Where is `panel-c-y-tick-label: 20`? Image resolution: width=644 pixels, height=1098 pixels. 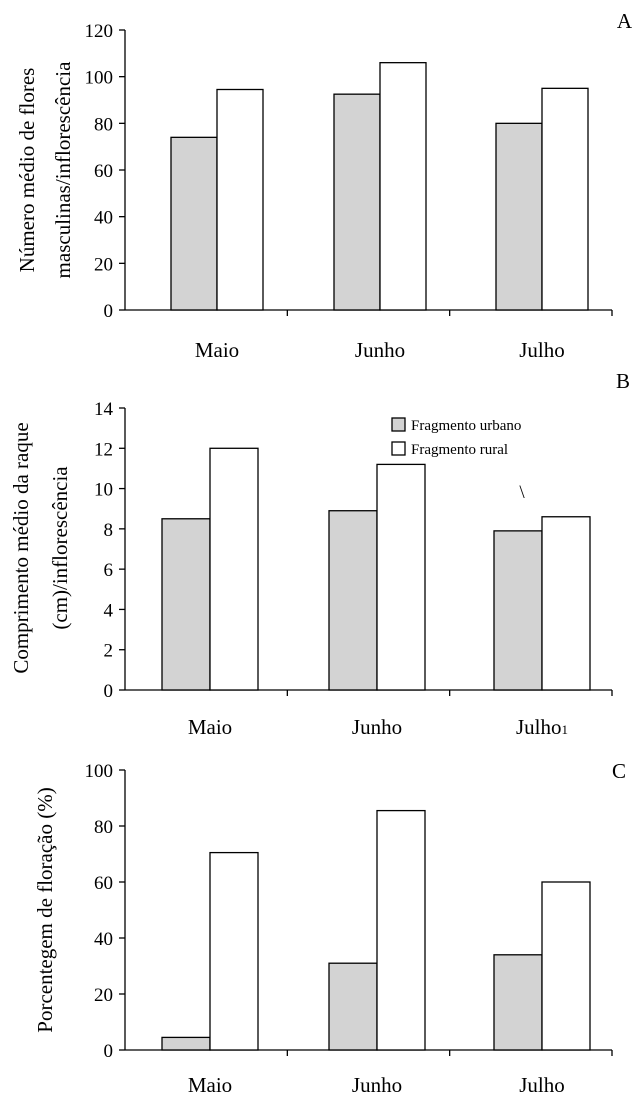 panel-c-y-tick-label: 20 is located at coordinates (103, 995).